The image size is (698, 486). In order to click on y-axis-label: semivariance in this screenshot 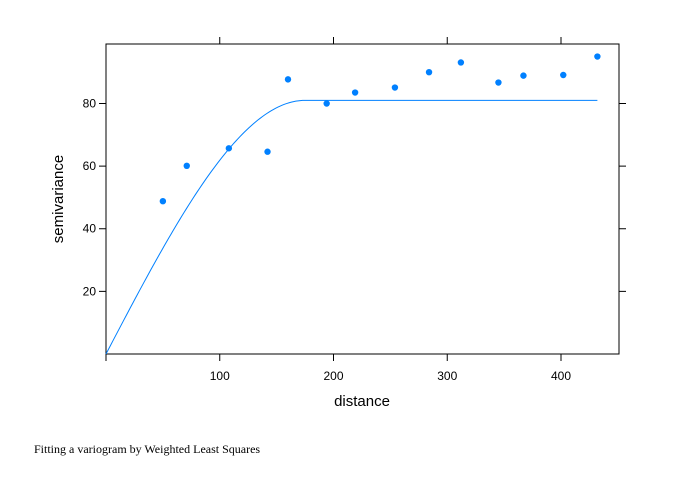, I will do `click(58, 199)`.